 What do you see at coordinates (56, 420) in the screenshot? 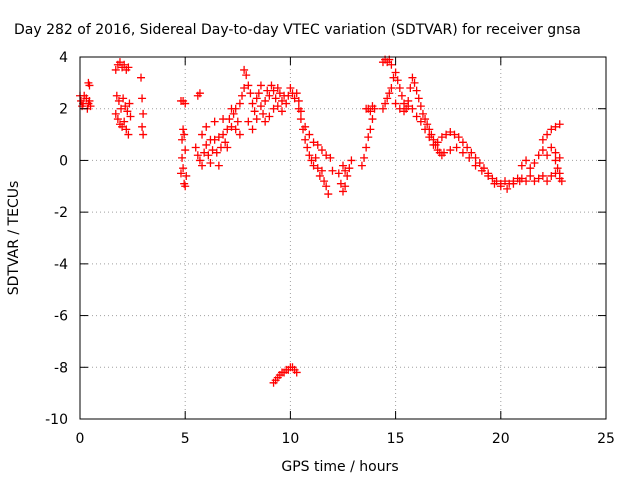
I see `y-tick-label: -10` at bounding box center [56, 420].